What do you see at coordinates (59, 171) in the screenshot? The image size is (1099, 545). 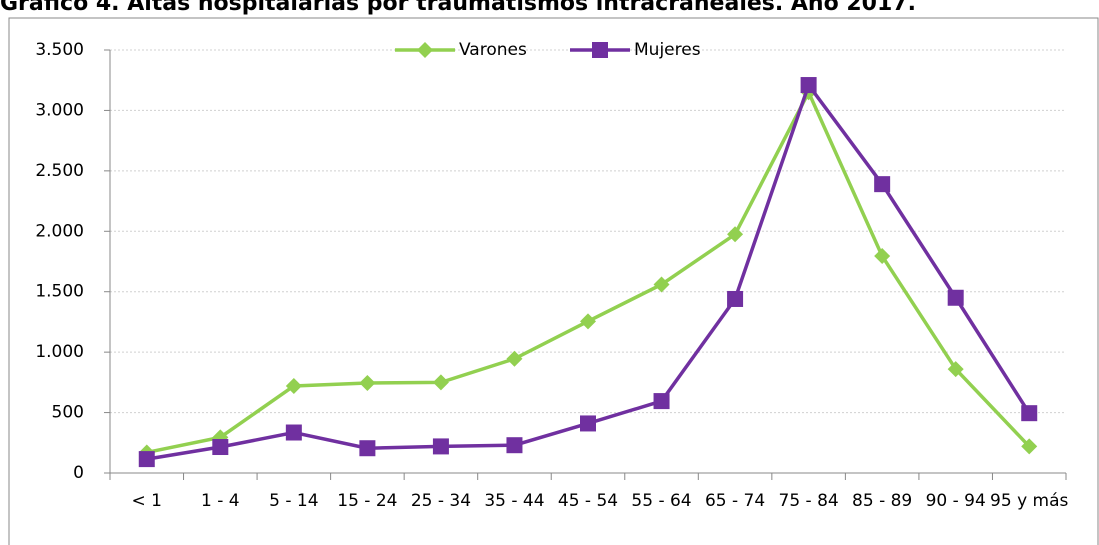 I see `y-tick-label: 2.500` at bounding box center [59, 171].